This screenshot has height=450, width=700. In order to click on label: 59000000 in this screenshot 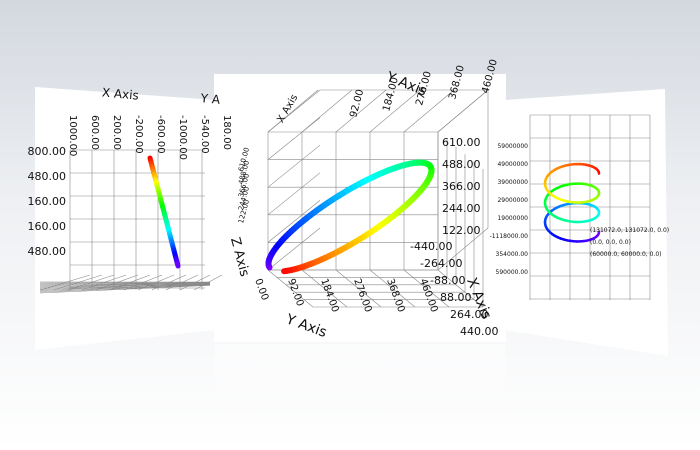, I will do `click(512, 146)`.